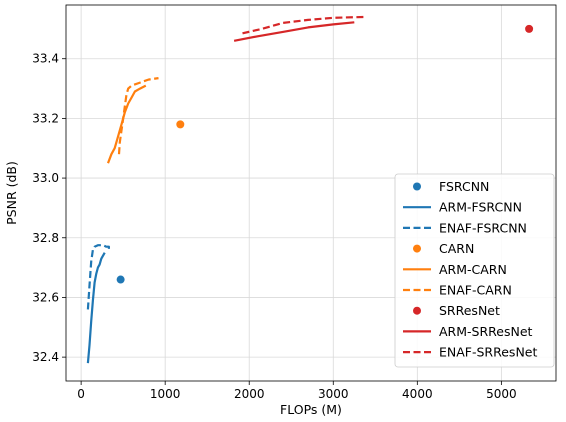 Image resolution: width=566 pixels, height=422 pixels. I want to click on legend-fsrcnn-marker, so click(417, 187).